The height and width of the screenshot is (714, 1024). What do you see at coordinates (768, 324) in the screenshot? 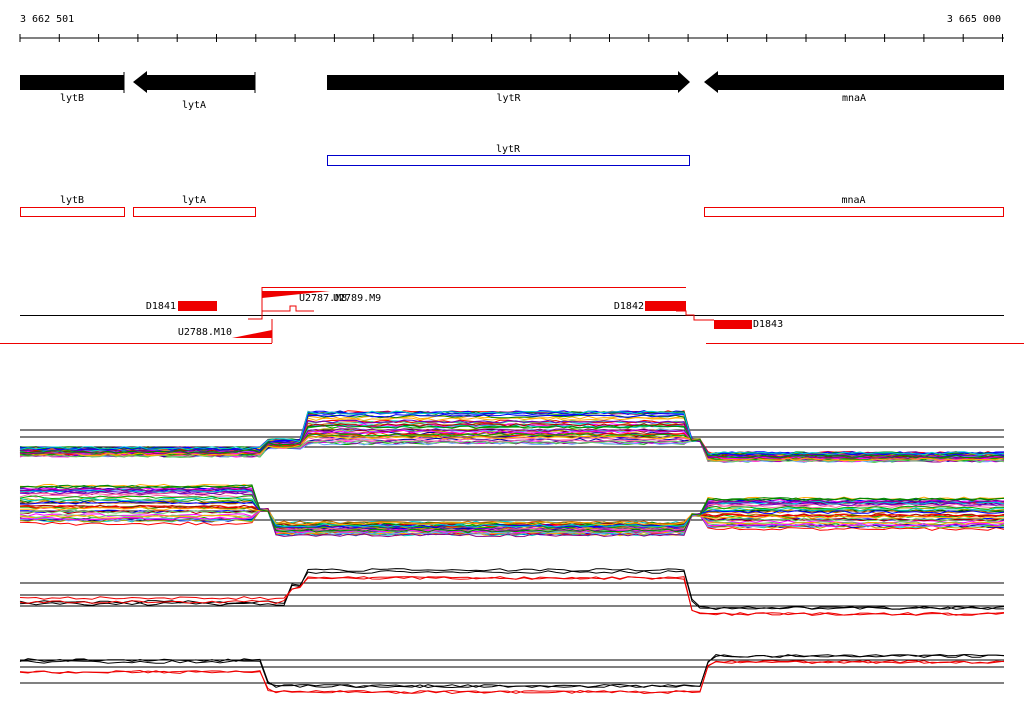
I see `feature-label: D1843` at bounding box center [768, 324].